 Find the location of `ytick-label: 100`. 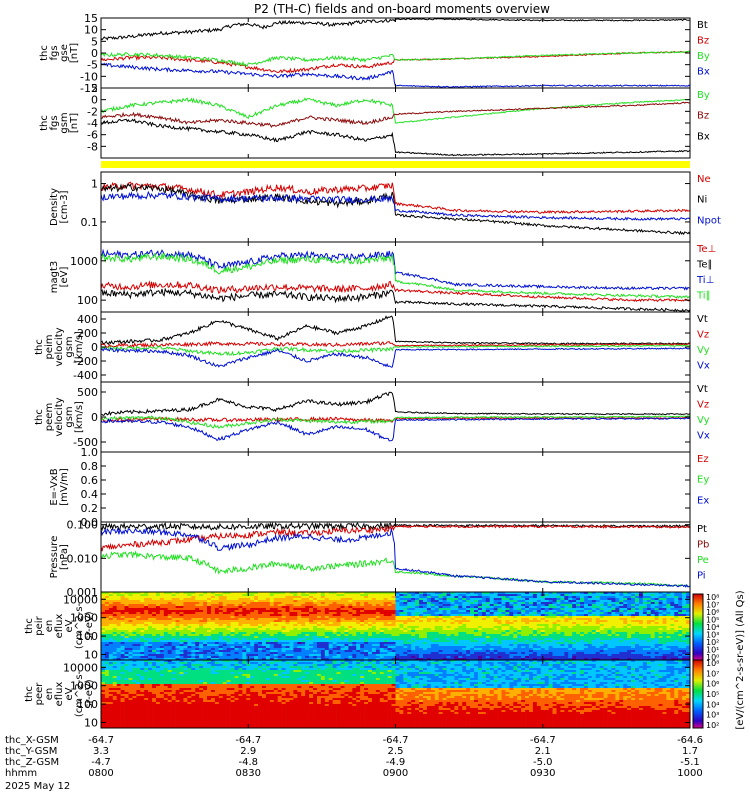

ytick-label: 100 is located at coordinates (87, 300).